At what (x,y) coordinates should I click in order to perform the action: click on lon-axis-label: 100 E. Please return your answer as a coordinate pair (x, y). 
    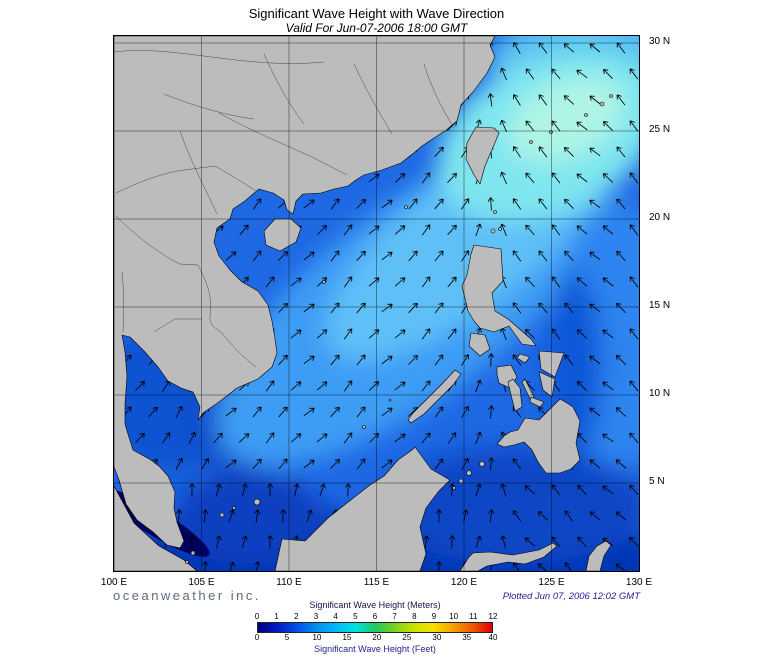
    Looking at the image, I should click on (114, 582).